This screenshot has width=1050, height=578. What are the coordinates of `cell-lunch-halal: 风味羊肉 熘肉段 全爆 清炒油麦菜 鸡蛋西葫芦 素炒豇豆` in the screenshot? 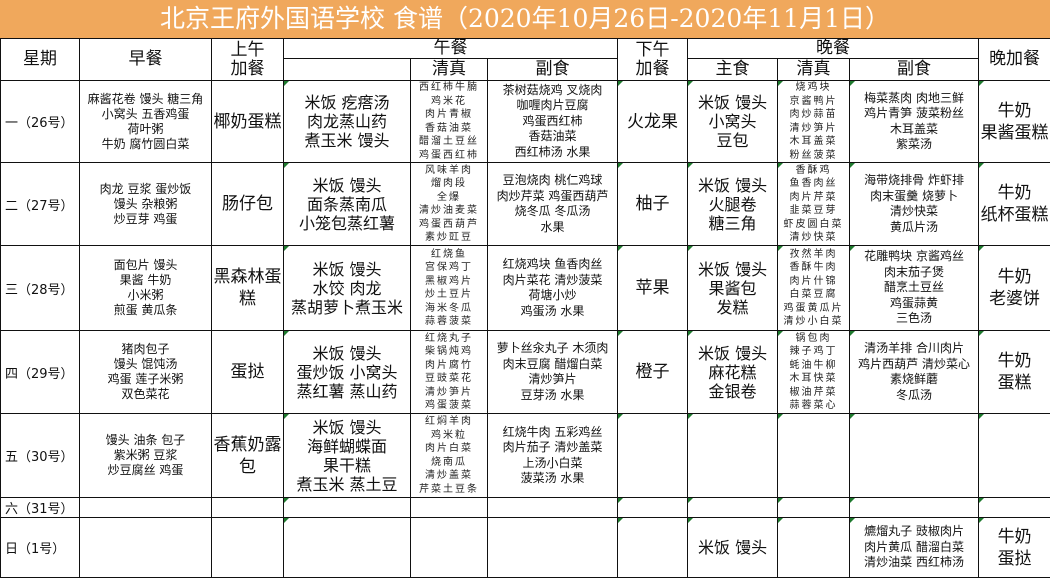 It's located at (449, 204).